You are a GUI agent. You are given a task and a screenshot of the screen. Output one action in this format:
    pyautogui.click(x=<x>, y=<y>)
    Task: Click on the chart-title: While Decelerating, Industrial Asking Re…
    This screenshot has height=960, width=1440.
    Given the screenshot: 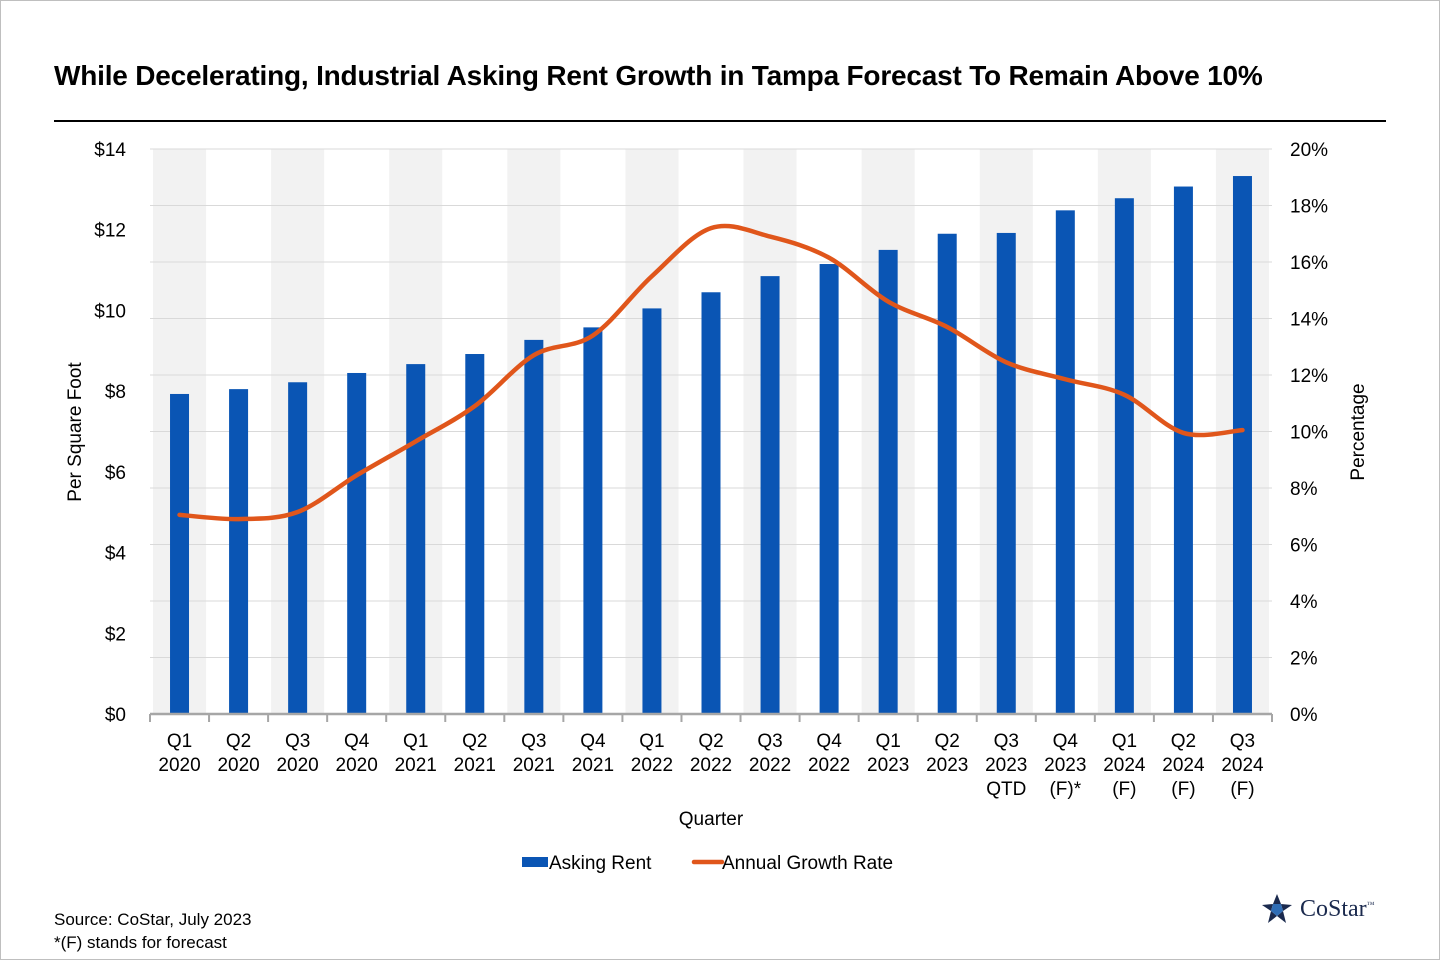 What is the action you would take?
    pyautogui.click(x=658, y=75)
    